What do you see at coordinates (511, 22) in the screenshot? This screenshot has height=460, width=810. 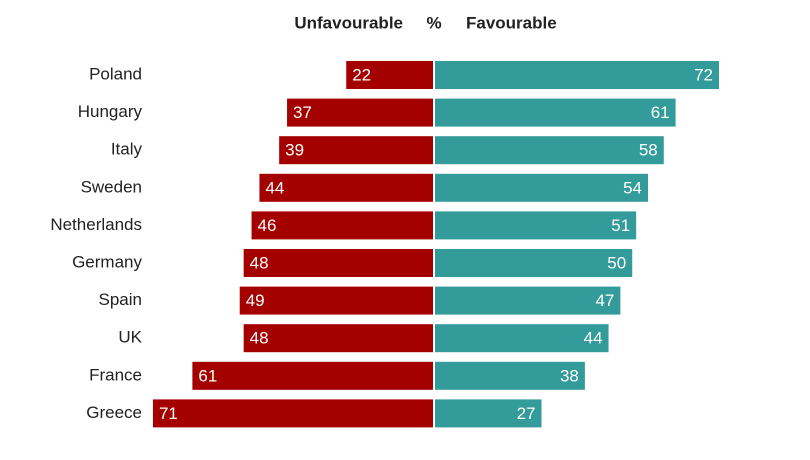 I see `legend-right: Favourable` at bounding box center [511, 22].